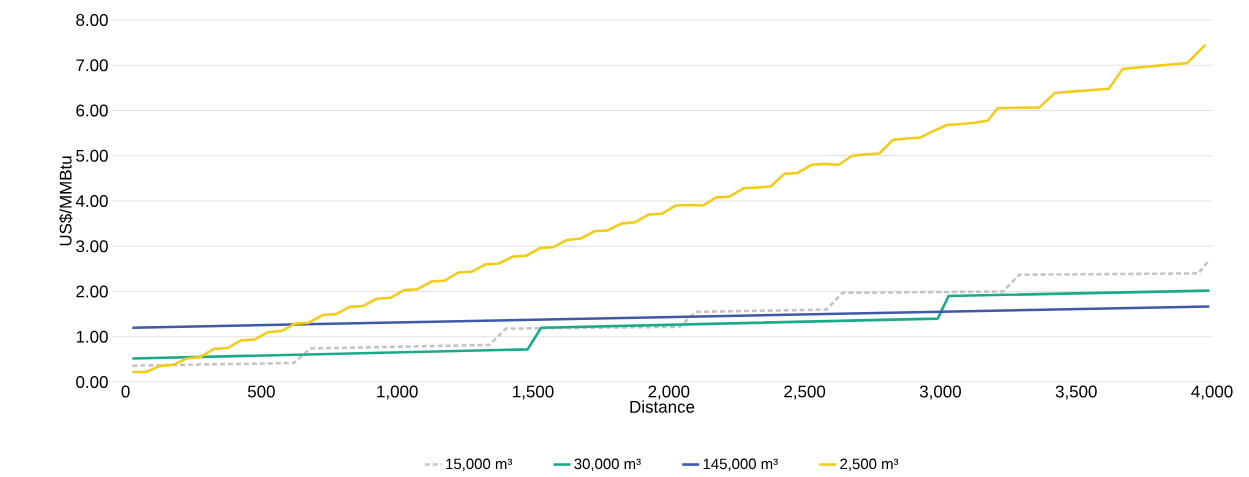  I want to click on y-tick-label: 8.00, so click(92, 20).